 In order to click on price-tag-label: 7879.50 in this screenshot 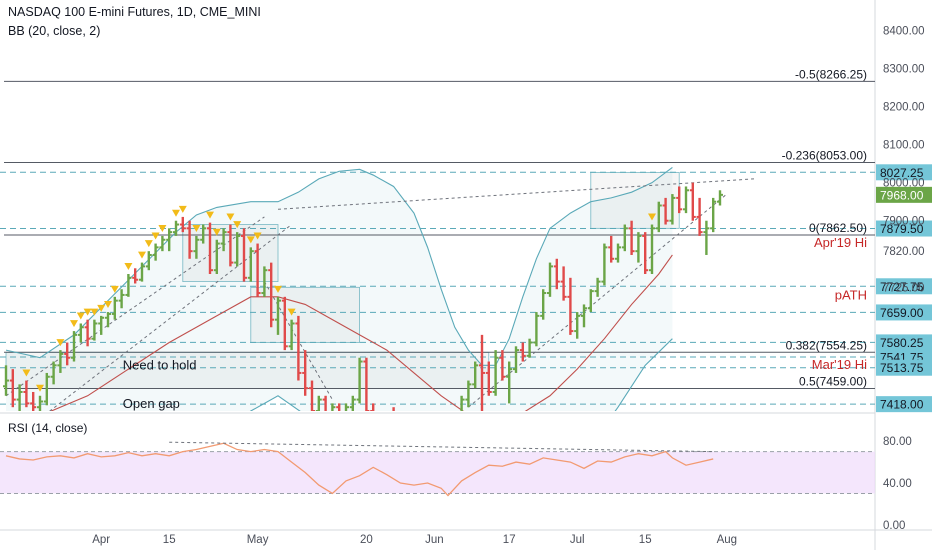, I will do `click(902, 229)`.